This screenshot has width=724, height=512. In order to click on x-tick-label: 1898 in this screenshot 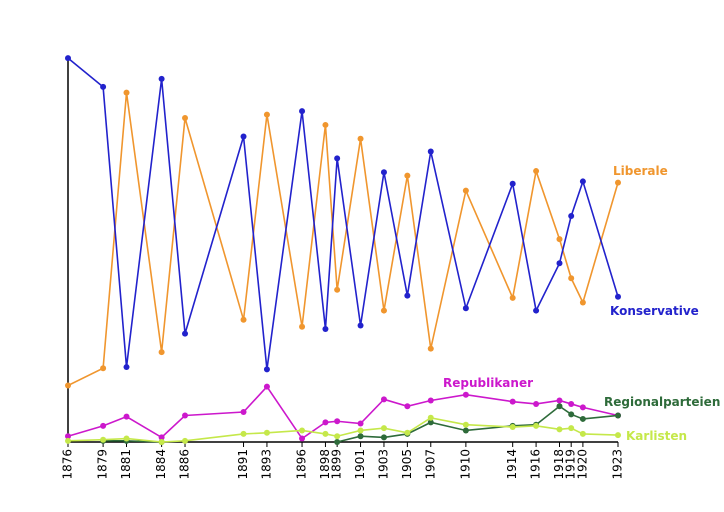, I will do `click(325, 464)`.